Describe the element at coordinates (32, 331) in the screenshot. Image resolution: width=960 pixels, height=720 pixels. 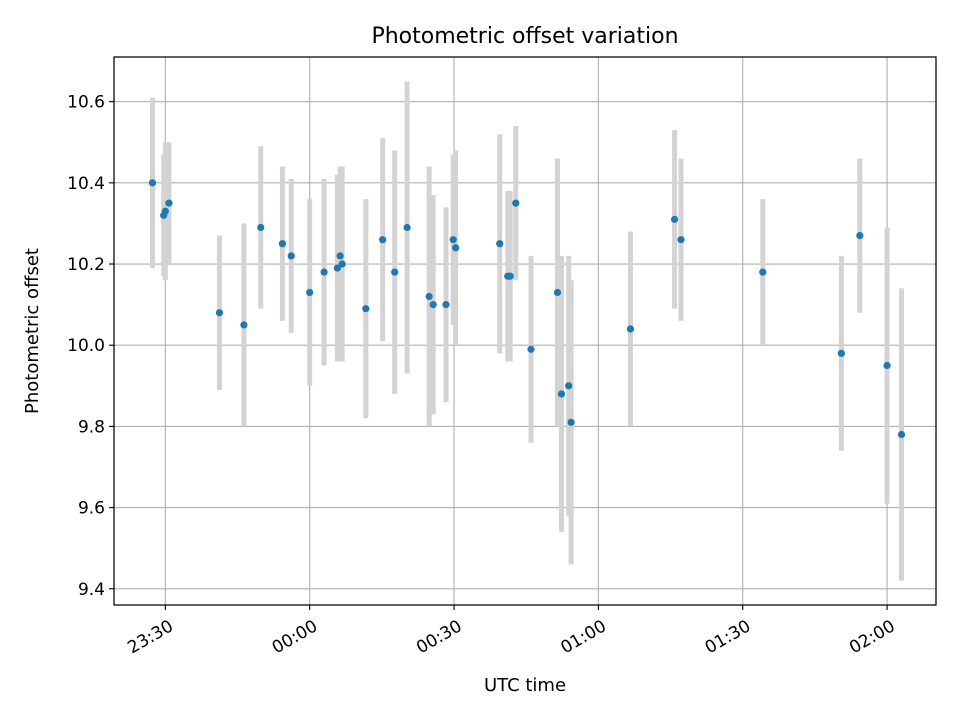
I see `y-axis-label: Photometric offset` at that location.